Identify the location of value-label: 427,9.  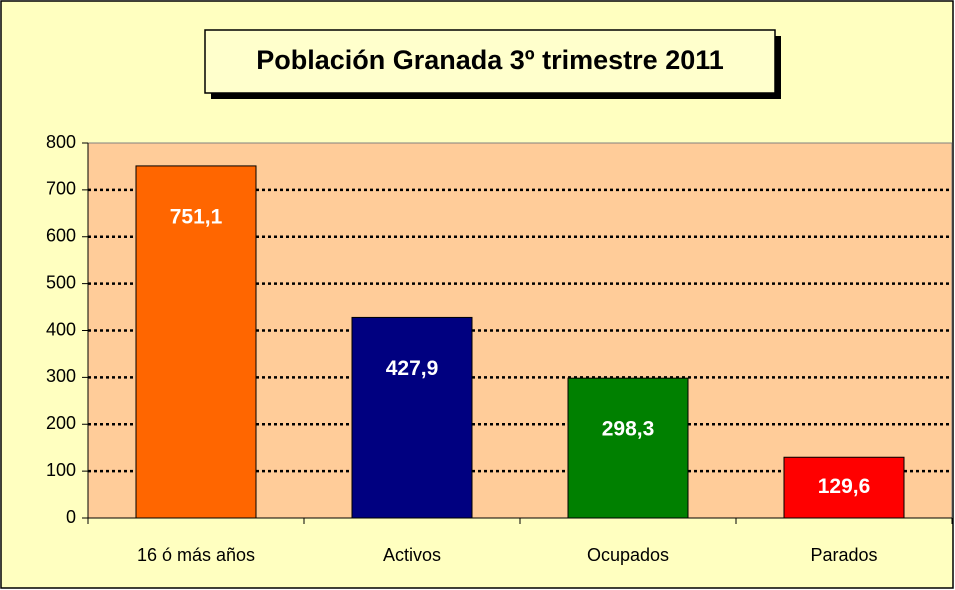
(412, 368).